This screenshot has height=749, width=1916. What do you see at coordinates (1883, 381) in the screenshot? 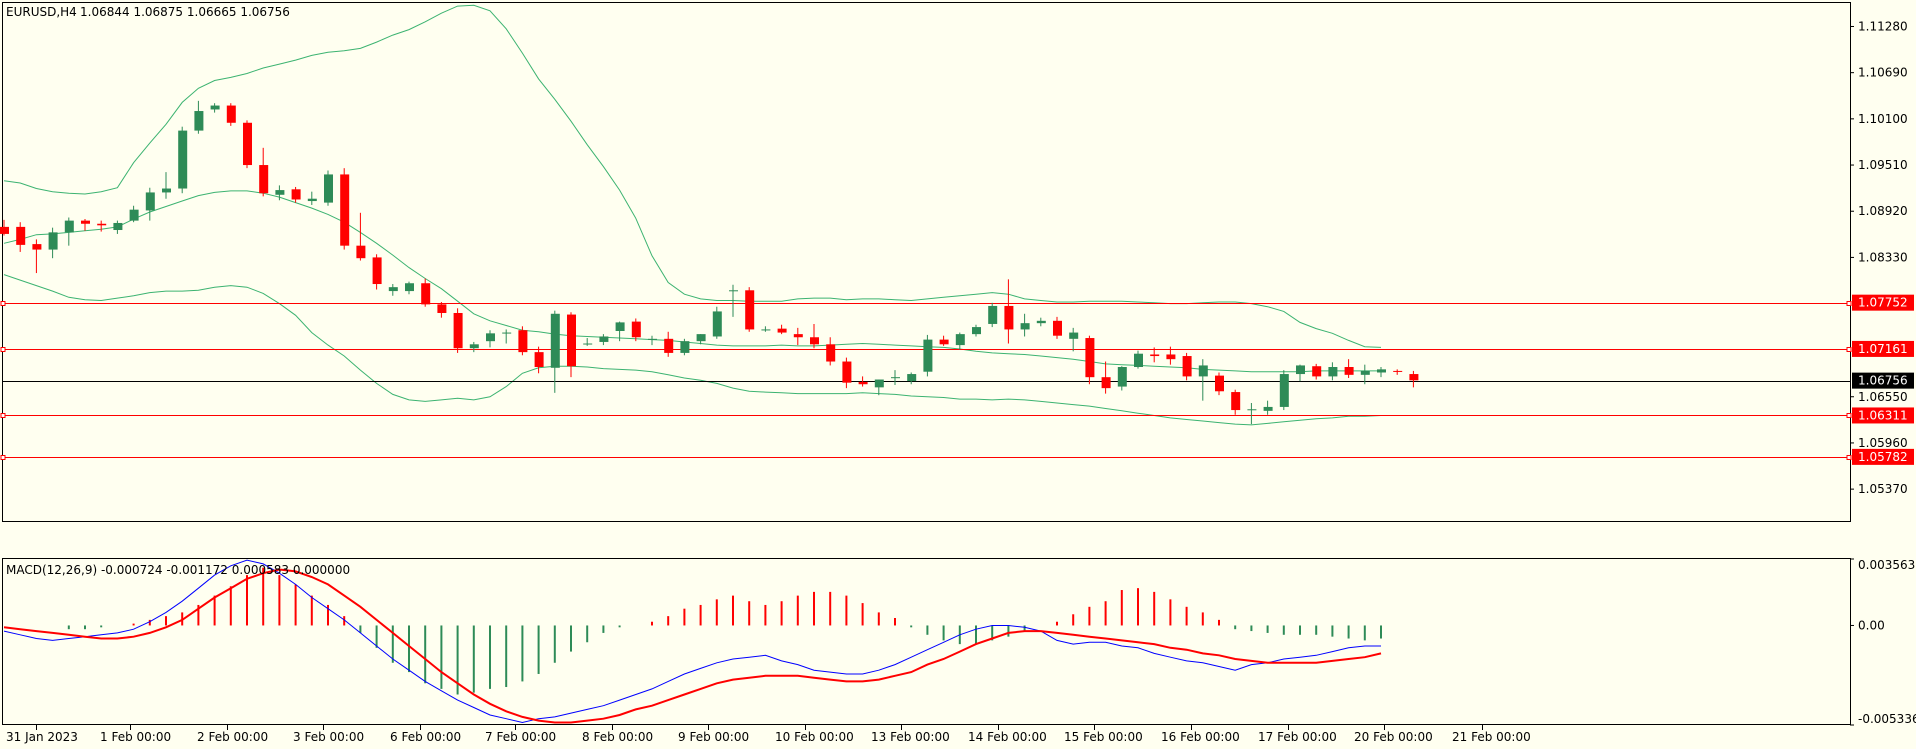
I see `current-price-label: 1.06756` at bounding box center [1883, 381].